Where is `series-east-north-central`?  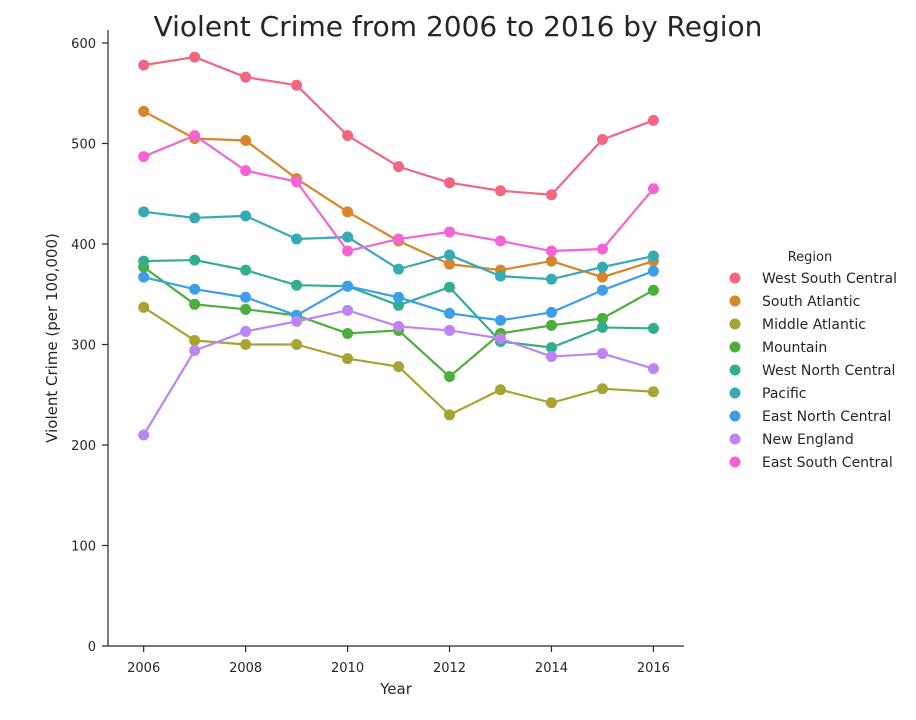
series-east-north-central is located at coordinates (398, 295).